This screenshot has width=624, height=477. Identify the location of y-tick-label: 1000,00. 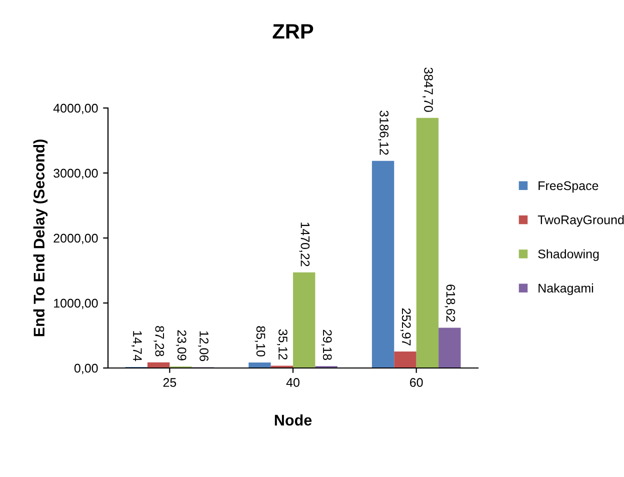
(76, 304).